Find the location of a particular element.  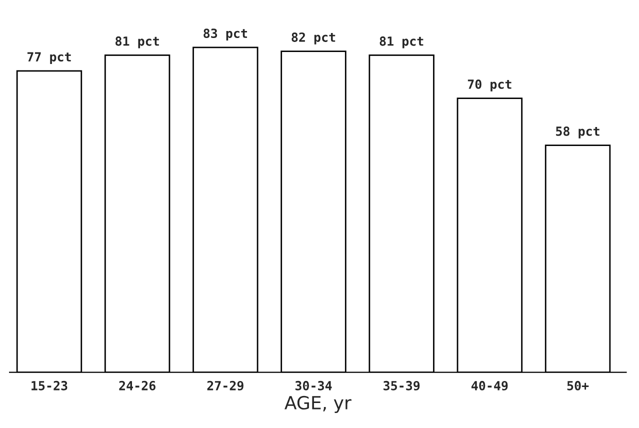

x-tick-label: 40-49 is located at coordinates (489, 385).